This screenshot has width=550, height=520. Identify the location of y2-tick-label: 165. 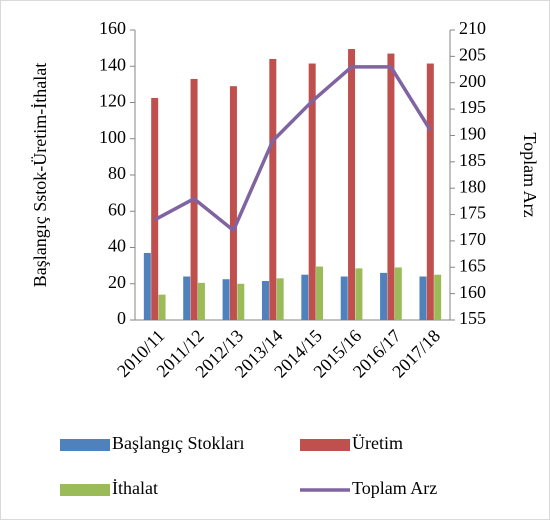
(472, 265).